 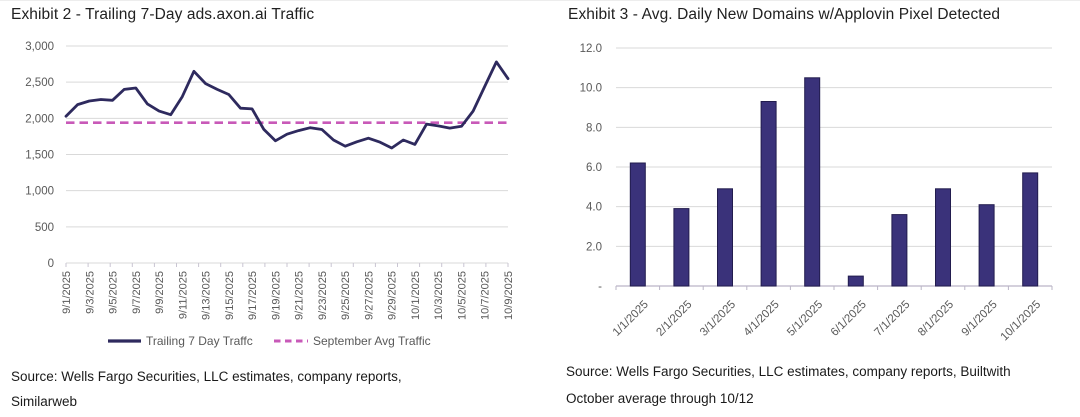 I want to click on trailing-7-day-traffic-line, so click(x=287, y=105).